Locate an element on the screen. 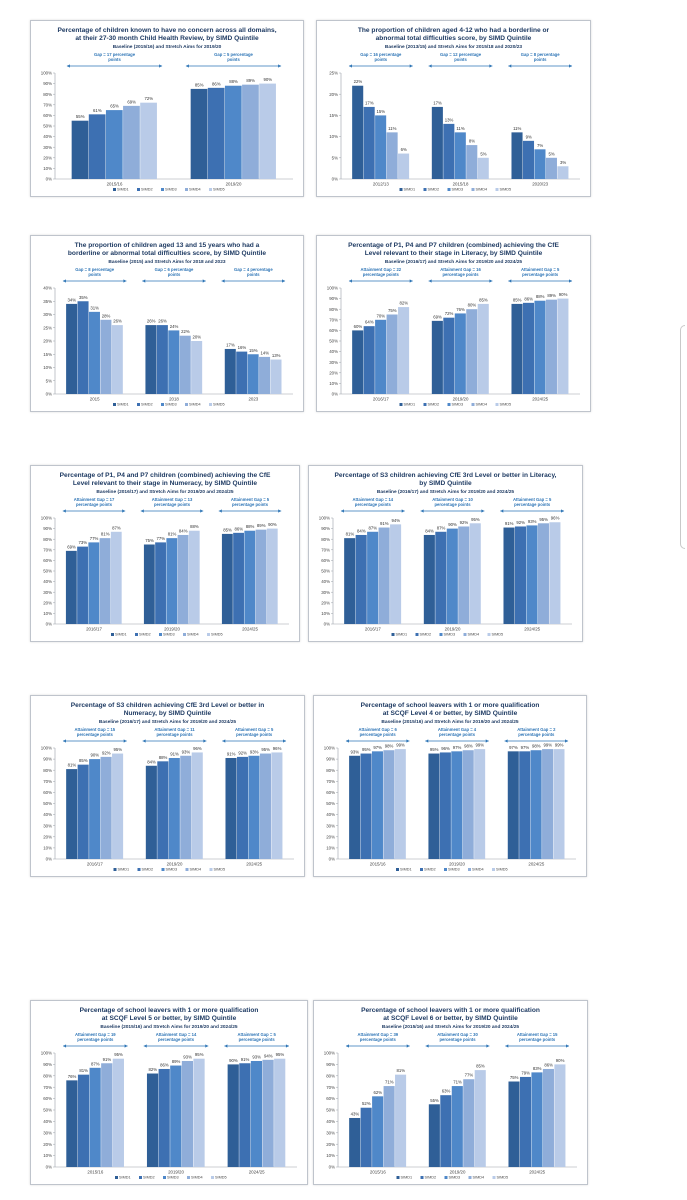 This screenshot has height=1200, width=687. x-tick-label: 2015/16 is located at coordinates (378, 864).